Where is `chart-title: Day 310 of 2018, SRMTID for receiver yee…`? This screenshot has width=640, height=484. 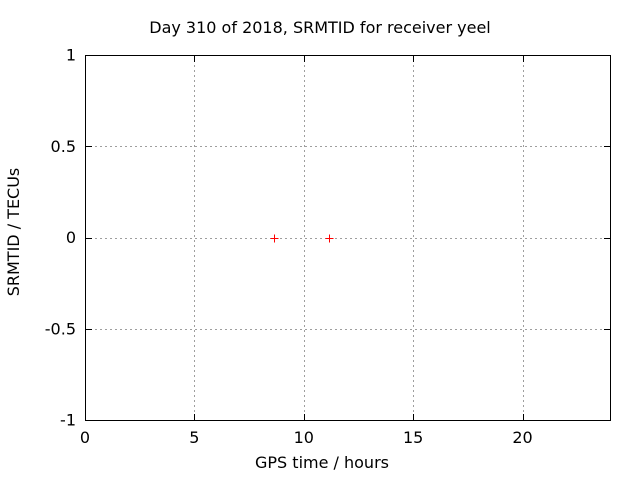
chart-title: Day 310 of 2018, SRMTID for receiver yee… is located at coordinates (320, 27).